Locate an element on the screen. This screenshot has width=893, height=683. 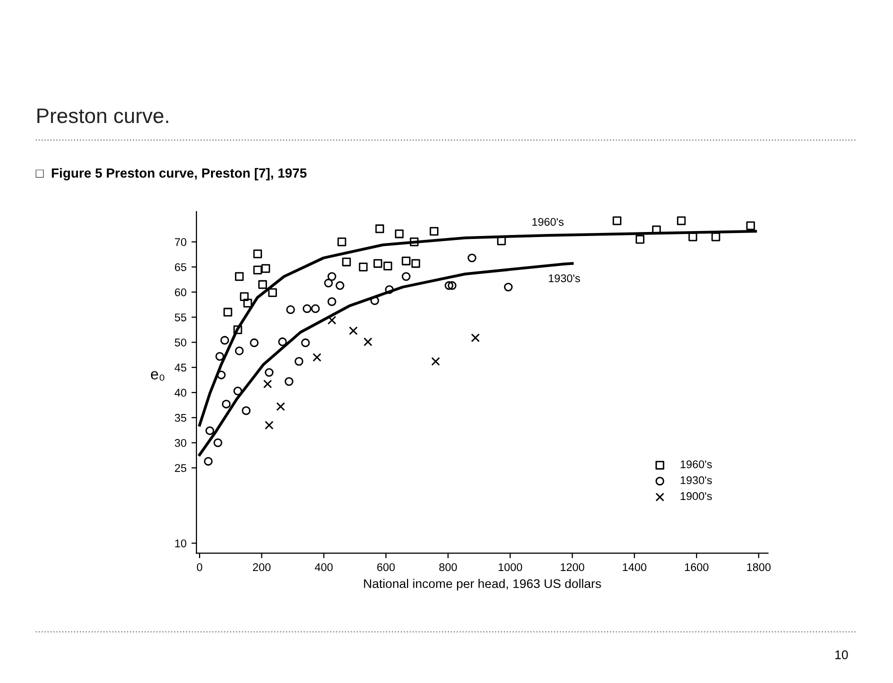
chart-subtitle: □ Figure 5 Preston curve, Preston [7], 1975 is located at coordinates (171, 174).